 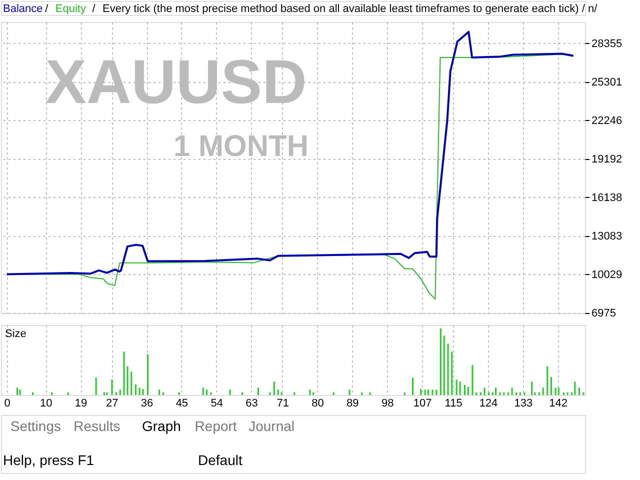 I want to click on x-tick-label: 142, so click(x=558, y=404).